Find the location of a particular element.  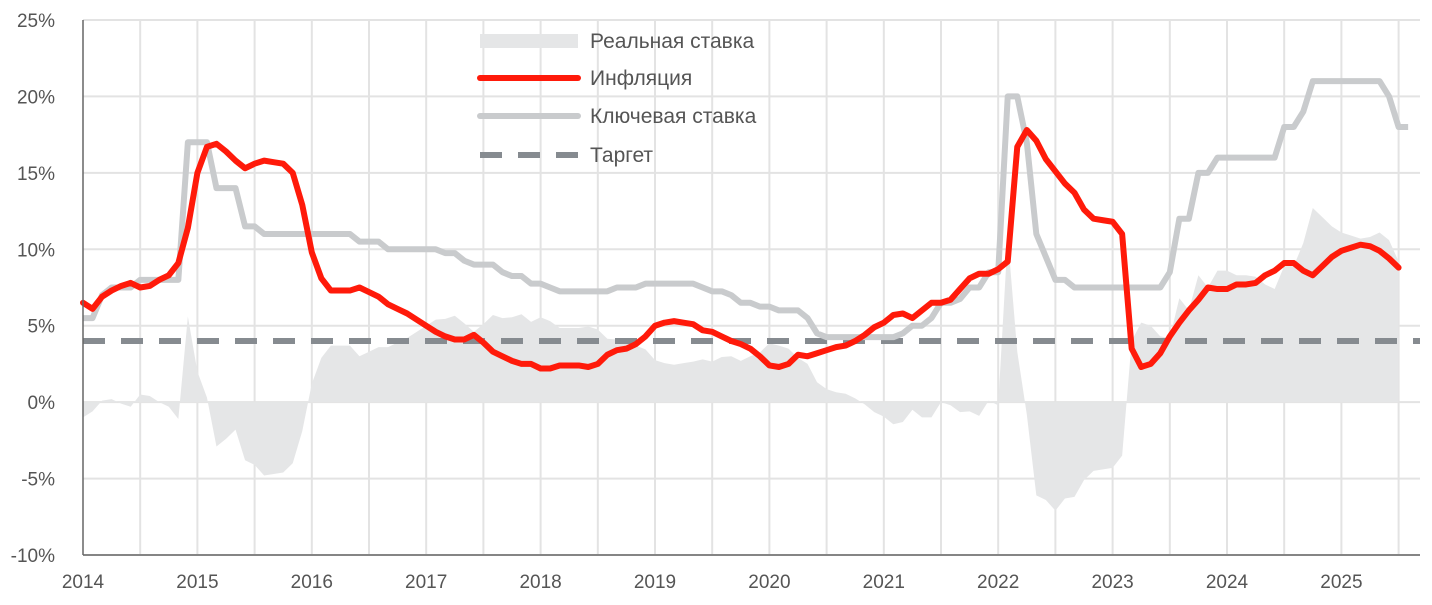

legend-key-rate-label: Ключевая ставка is located at coordinates (673, 116).